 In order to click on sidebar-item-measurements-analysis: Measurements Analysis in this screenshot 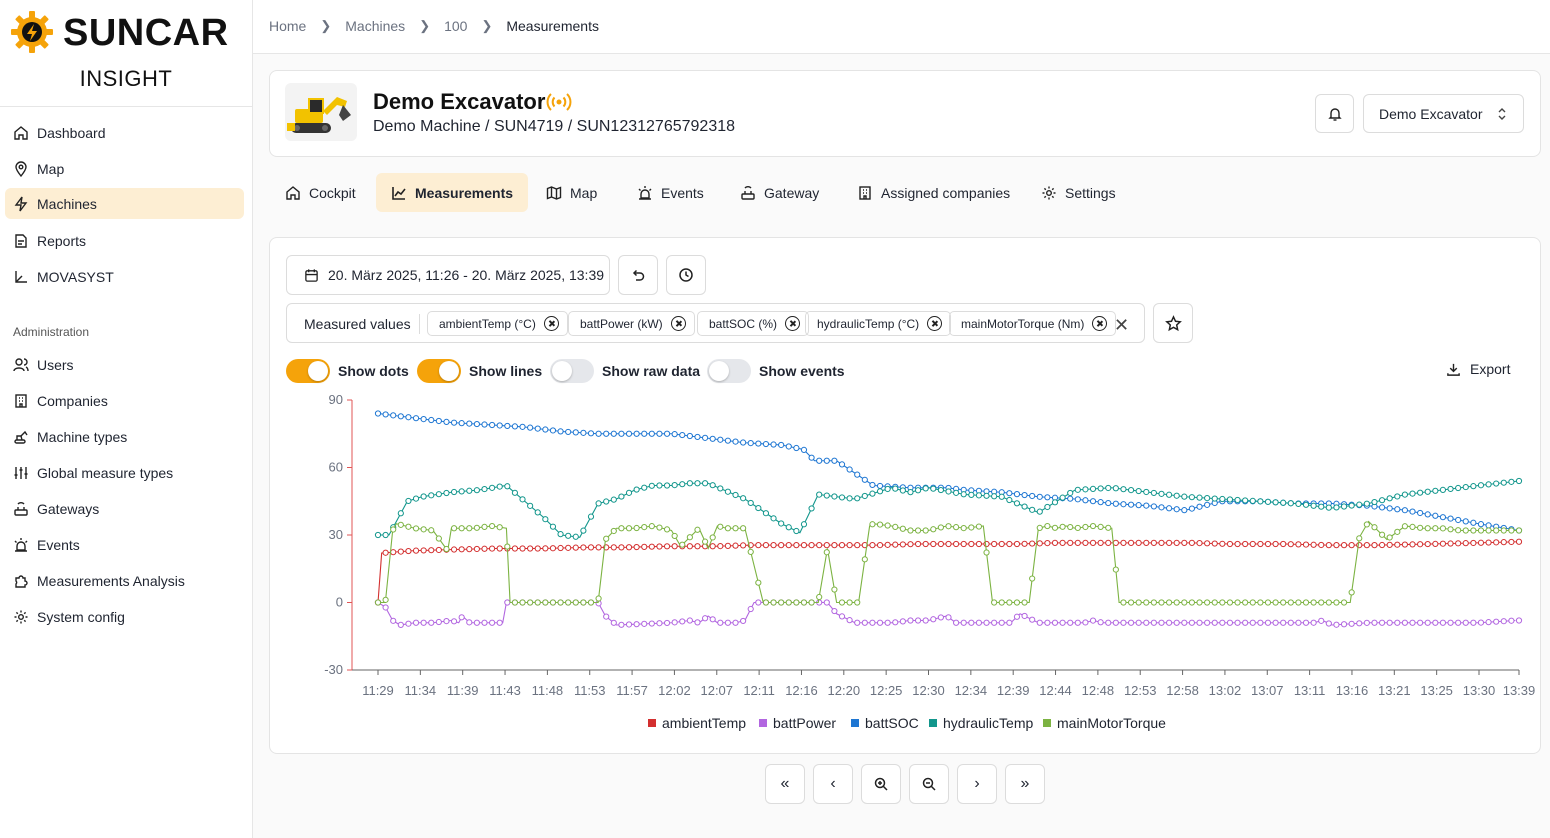, I will do `click(124, 580)`.